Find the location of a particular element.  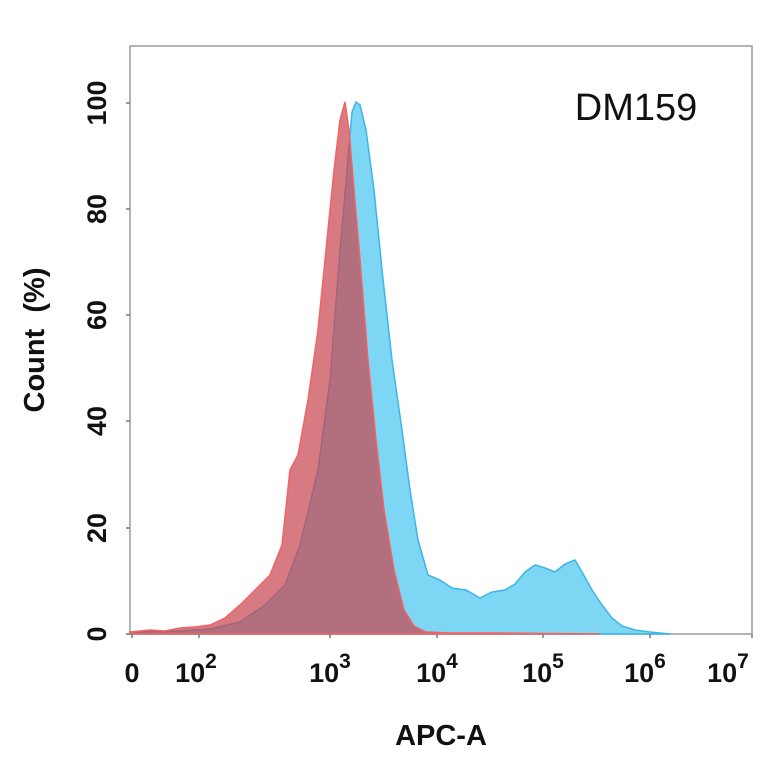

x-tick-label: 10⁶ is located at coordinates (645, 669).